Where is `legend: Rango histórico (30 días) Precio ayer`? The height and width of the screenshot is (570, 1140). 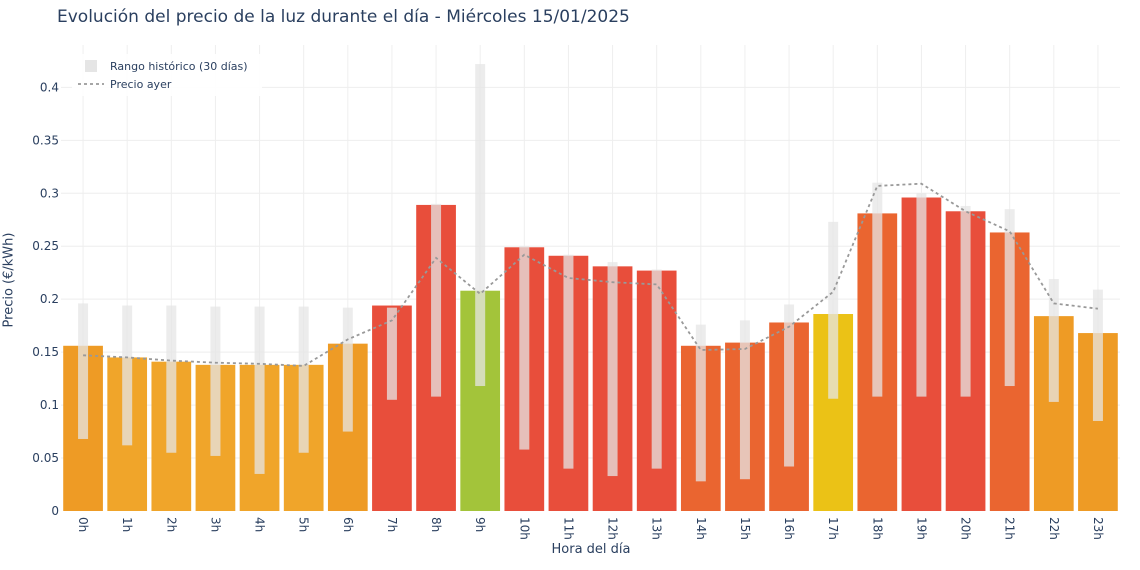
legend: Rango histórico (30 días) Precio ayer is located at coordinates (167, 75).